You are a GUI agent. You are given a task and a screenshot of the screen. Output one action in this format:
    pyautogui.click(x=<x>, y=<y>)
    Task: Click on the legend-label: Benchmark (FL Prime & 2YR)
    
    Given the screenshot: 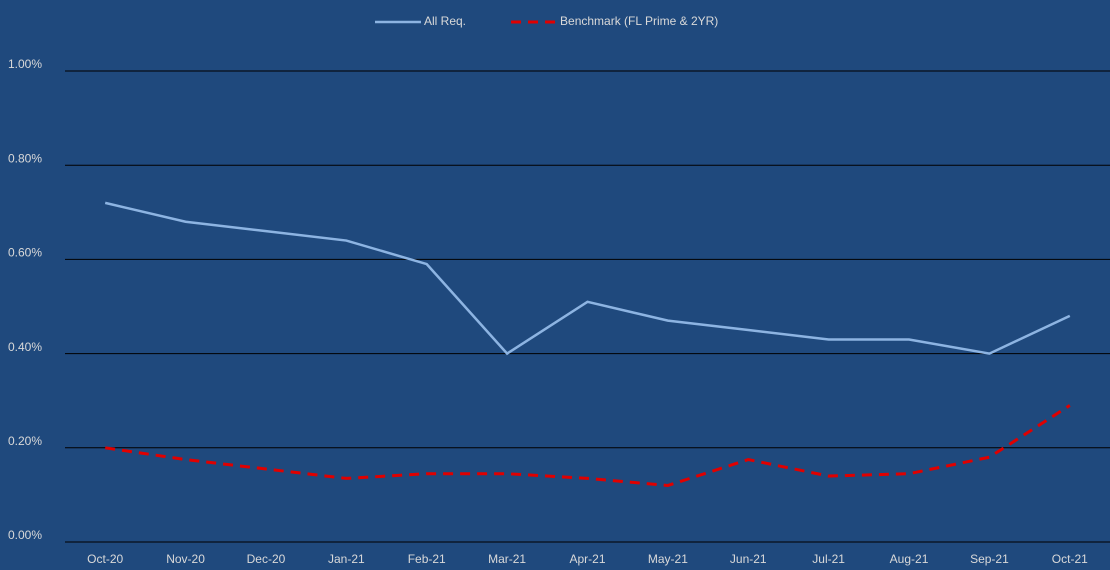 What is the action you would take?
    pyautogui.click(x=639, y=21)
    